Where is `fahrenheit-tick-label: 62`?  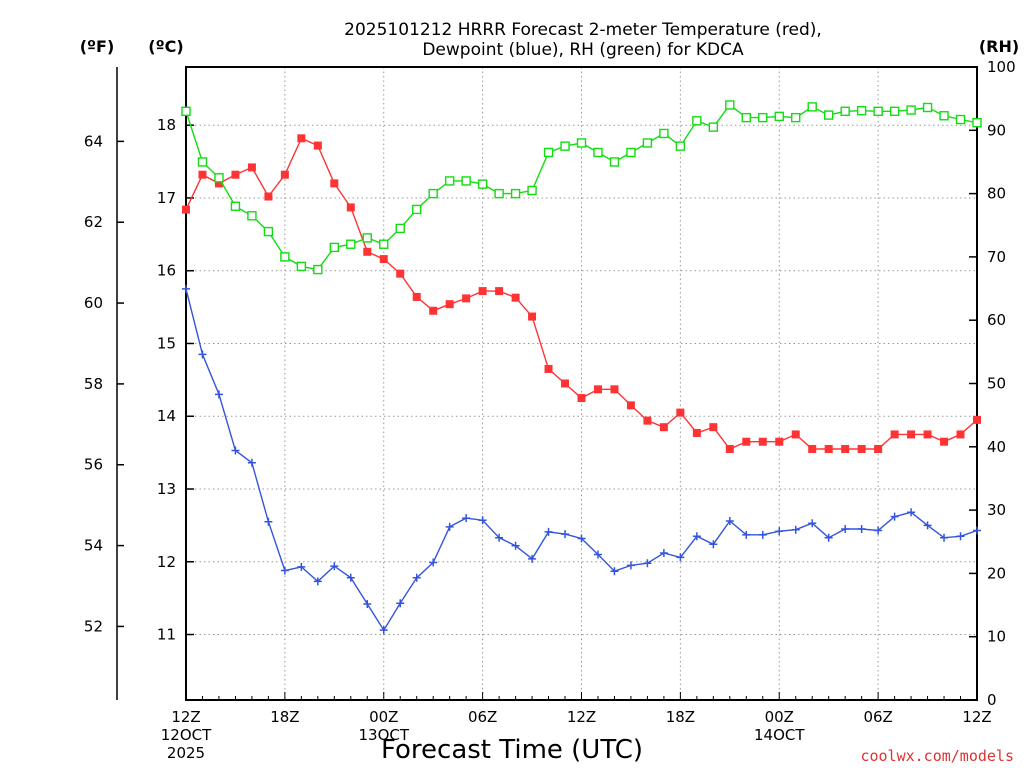
fahrenheit-tick-label: 62 is located at coordinates (93, 222).